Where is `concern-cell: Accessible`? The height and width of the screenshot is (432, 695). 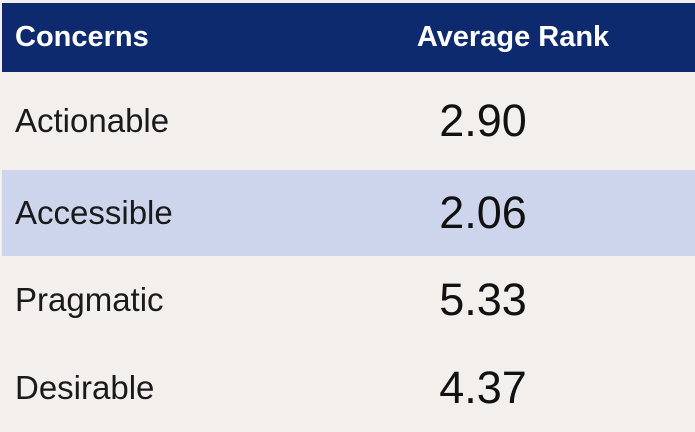 concern-cell: Accessible is located at coordinates (94, 212).